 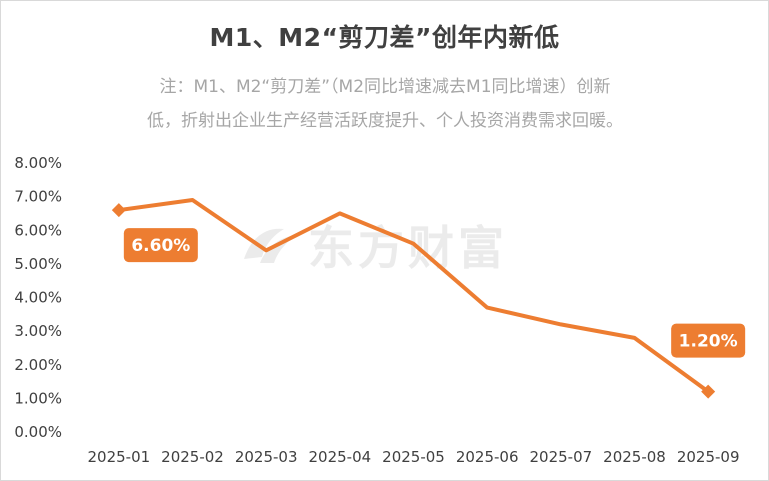 I want to click on x-tick-label: 2025-09, so click(x=708, y=457).